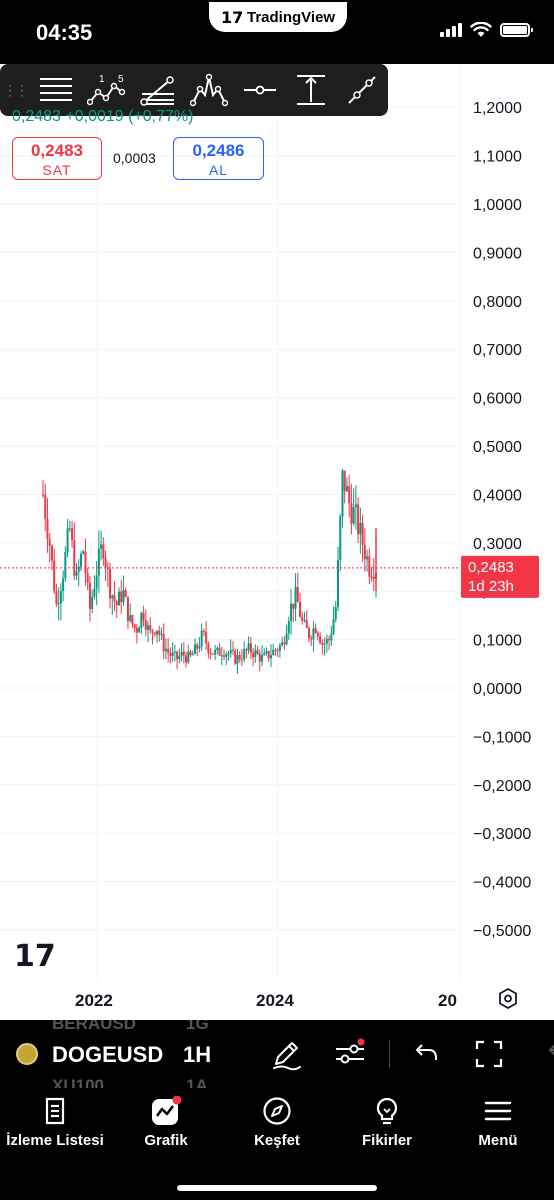  I want to click on y-tick-label: 1,2000, so click(497, 108).